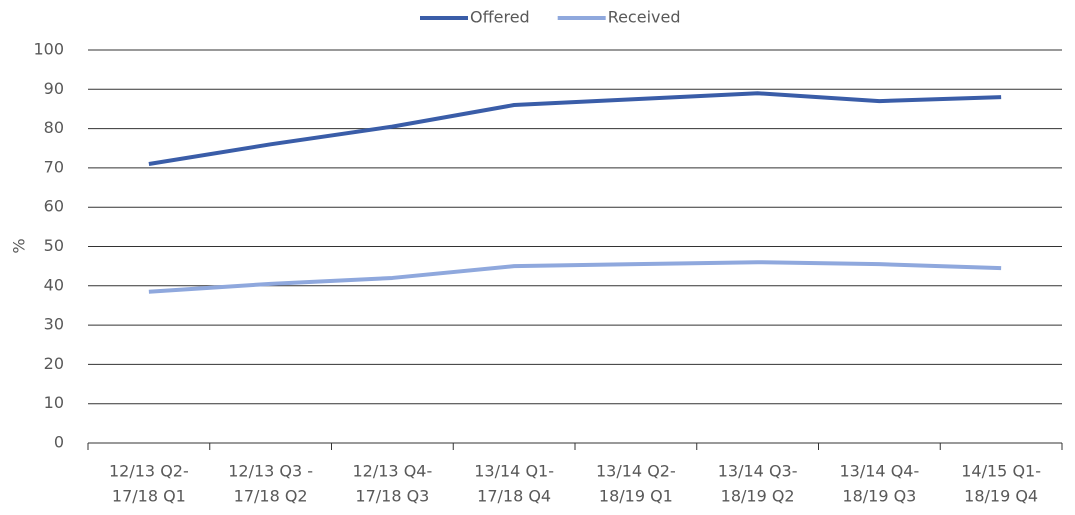 The height and width of the screenshot is (515, 1075). I want to click on legend-label: Received, so click(644, 17).